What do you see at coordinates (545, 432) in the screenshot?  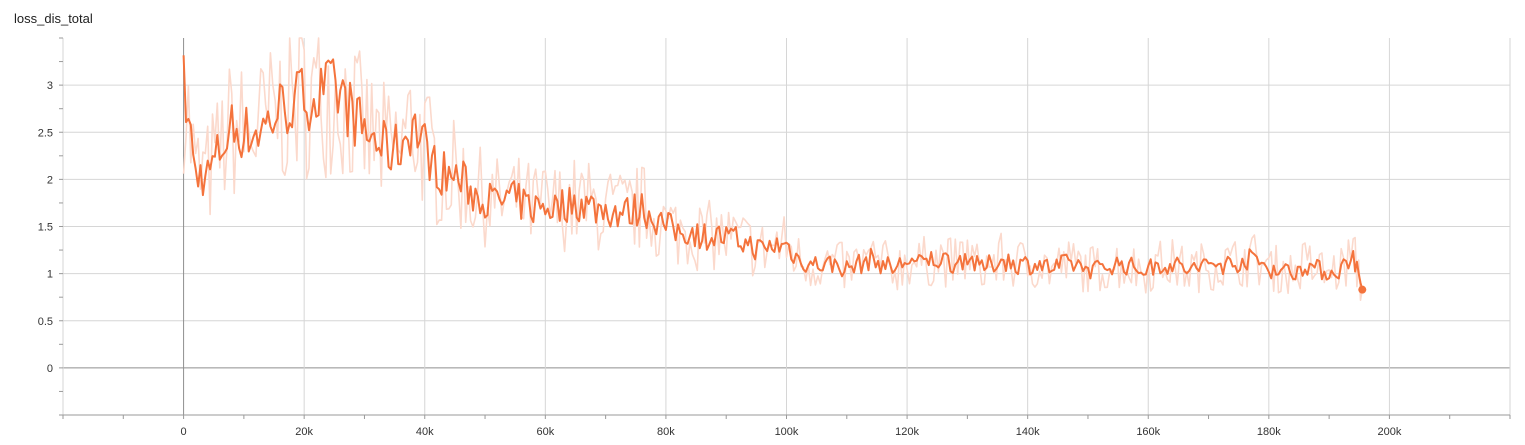 I see `x-tick-label: 60k` at bounding box center [545, 432].